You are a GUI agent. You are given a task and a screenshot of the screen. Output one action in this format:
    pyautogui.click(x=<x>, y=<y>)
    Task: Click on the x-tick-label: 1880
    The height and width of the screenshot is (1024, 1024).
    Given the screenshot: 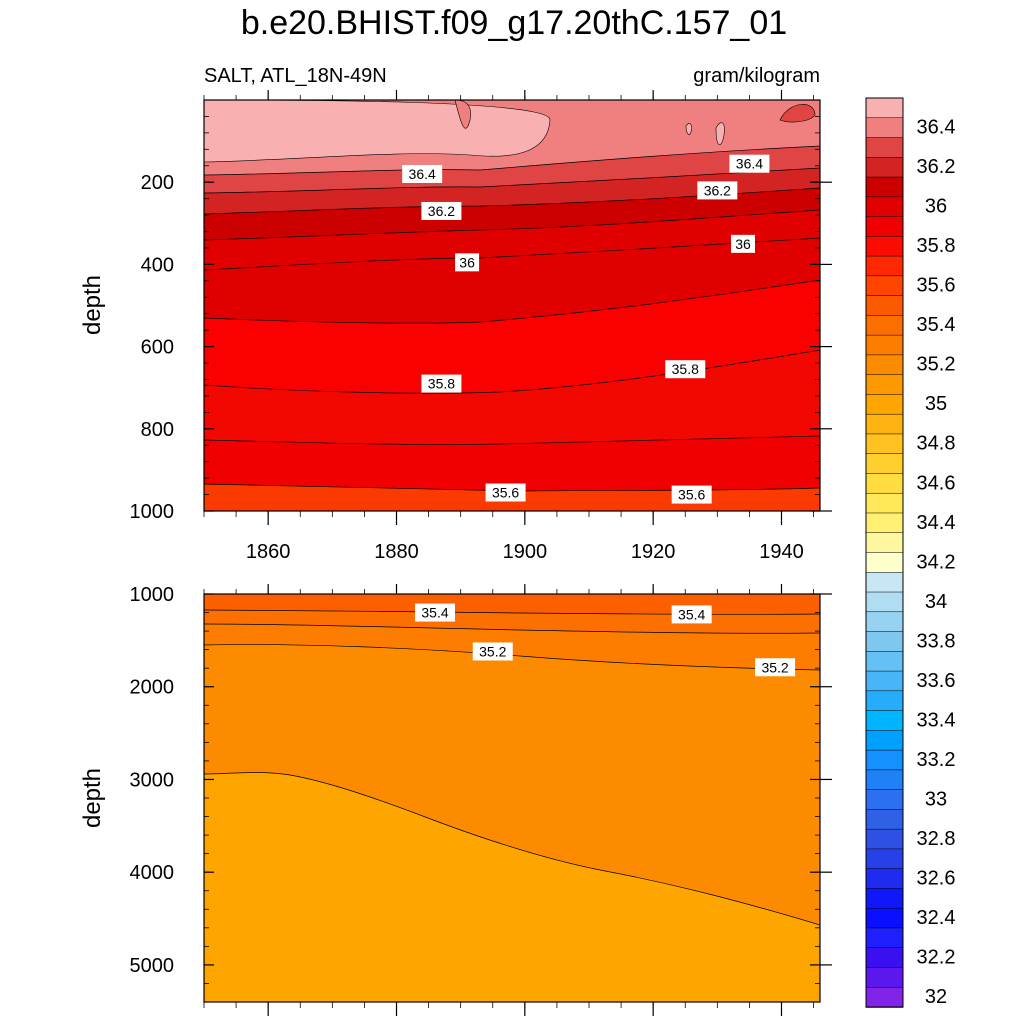 What is the action you would take?
    pyautogui.click(x=396, y=552)
    